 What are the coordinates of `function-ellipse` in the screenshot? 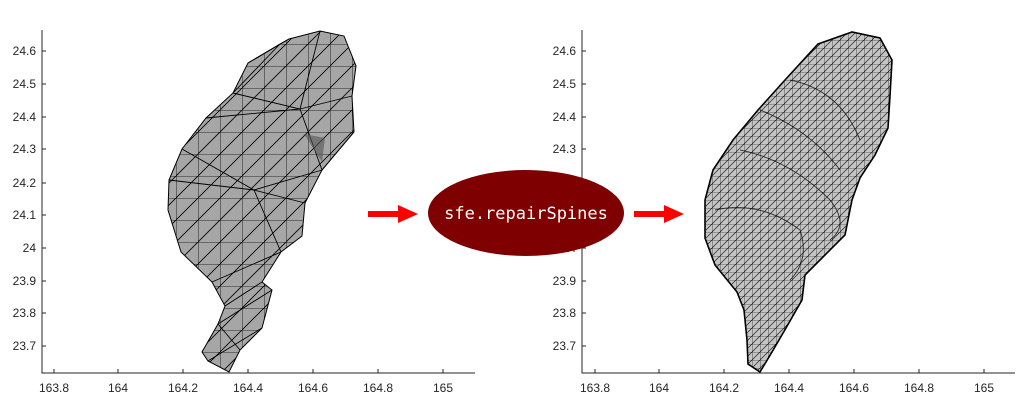 It's located at (526, 213).